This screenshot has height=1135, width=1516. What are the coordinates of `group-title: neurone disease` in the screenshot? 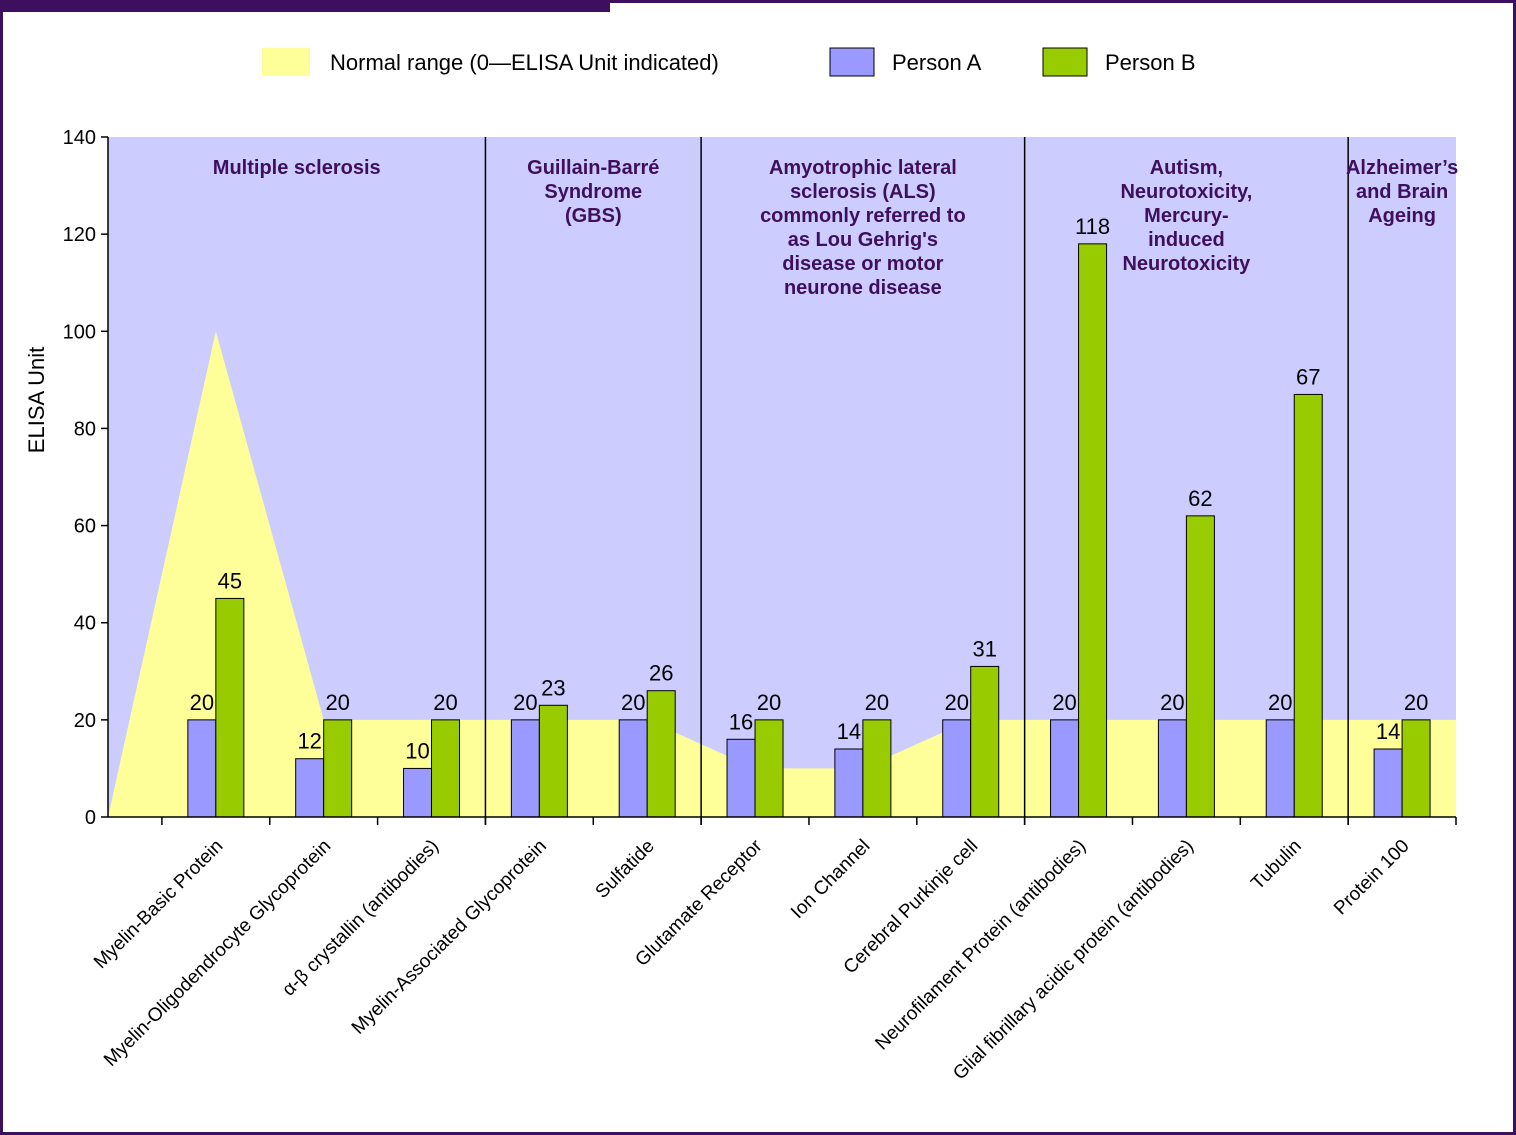 It's located at (863, 288).